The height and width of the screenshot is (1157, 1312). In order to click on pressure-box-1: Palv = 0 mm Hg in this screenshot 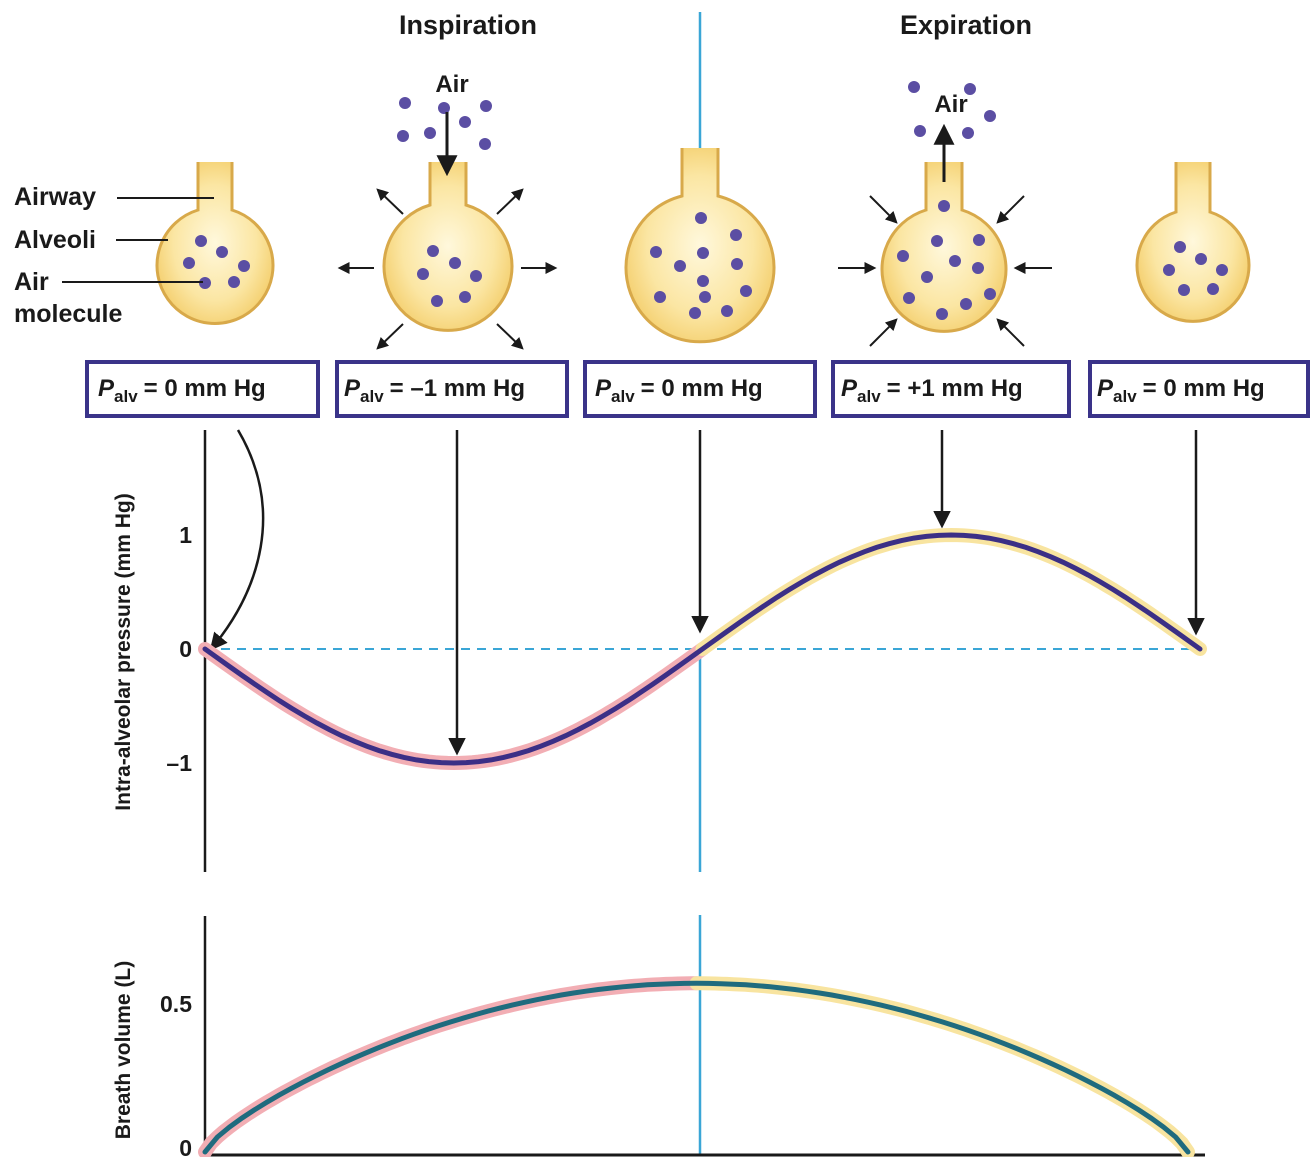, I will do `click(202, 389)`.